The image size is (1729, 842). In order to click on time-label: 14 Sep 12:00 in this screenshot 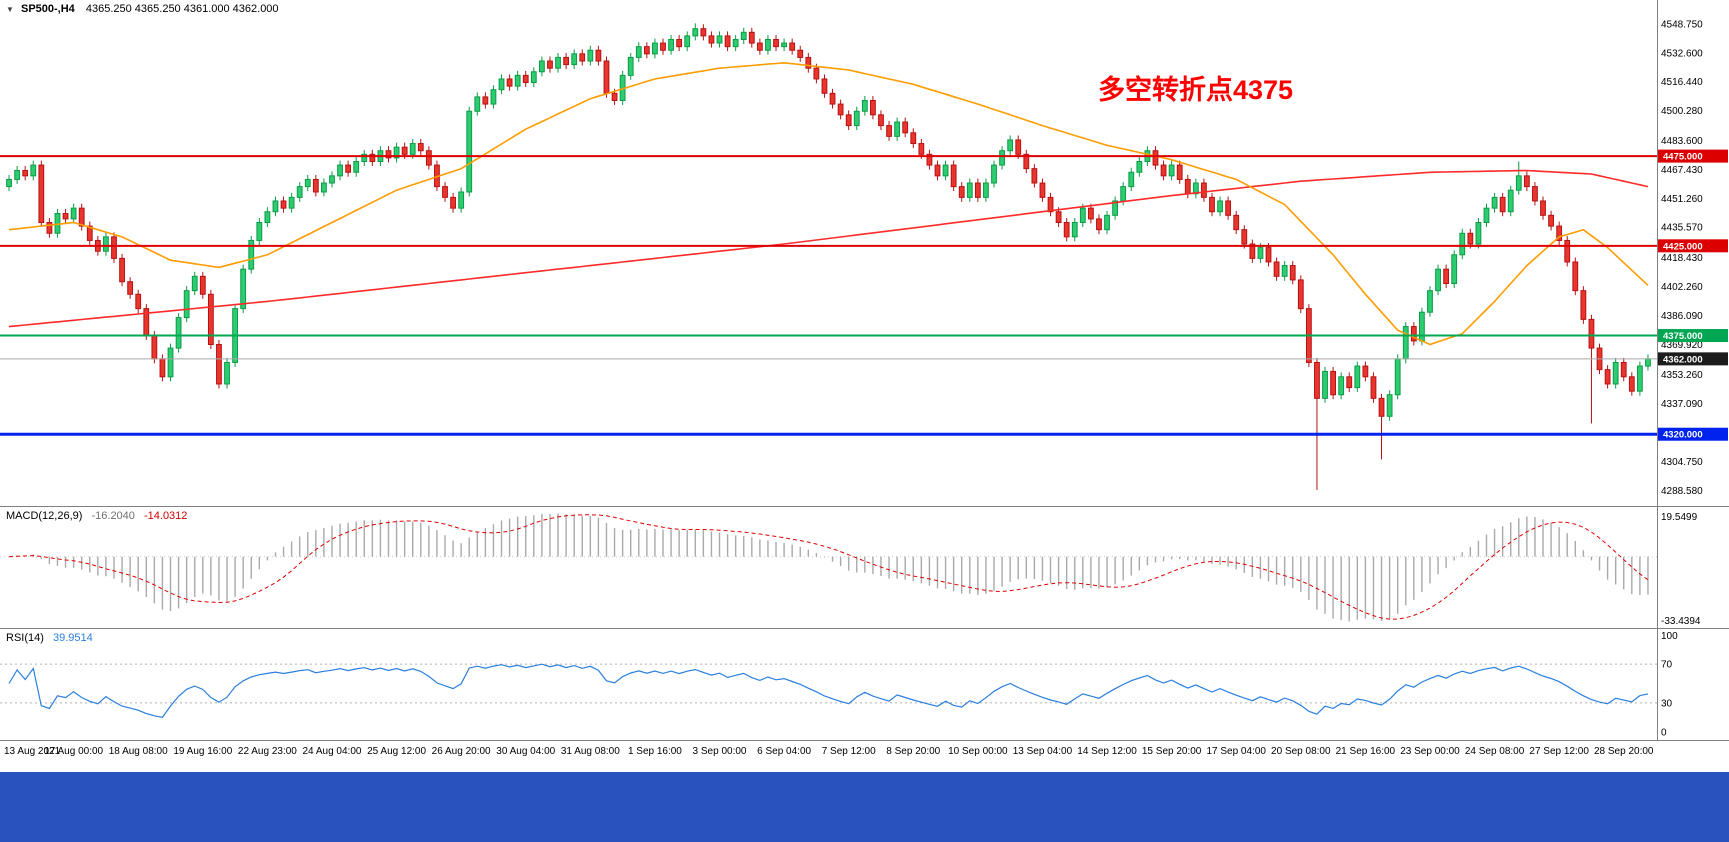, I will do `click(1107, 751)`.